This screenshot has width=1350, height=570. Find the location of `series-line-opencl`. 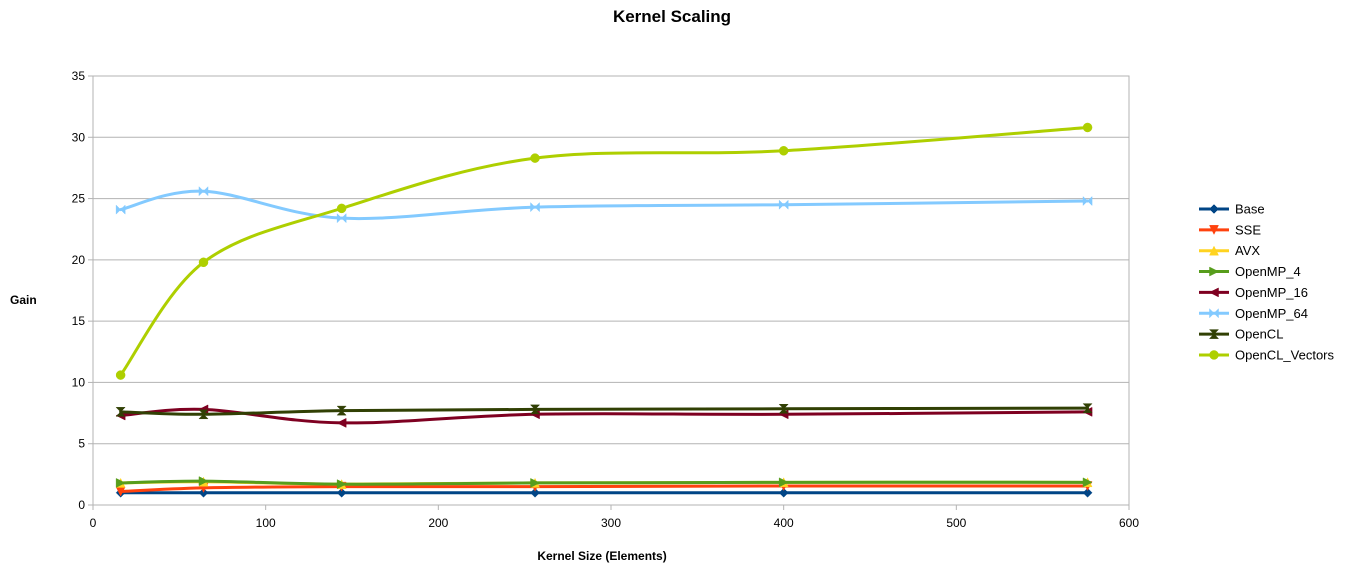

series-line-opencl is located at coordinates (604, 411).